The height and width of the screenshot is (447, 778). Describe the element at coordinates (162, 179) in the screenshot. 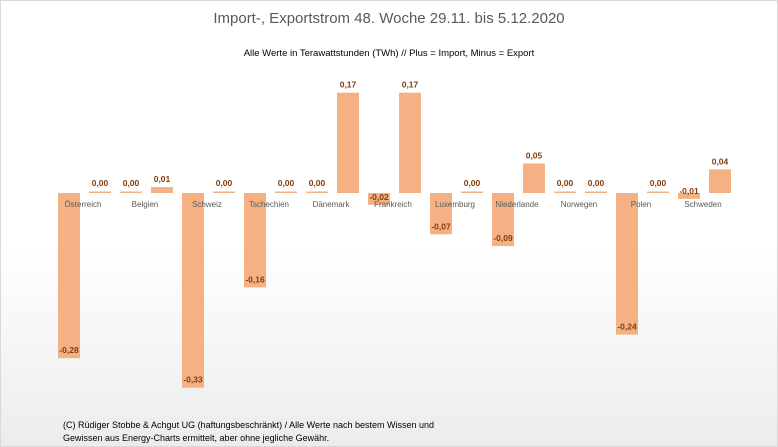

I see `data-label: 0,01` at that location.